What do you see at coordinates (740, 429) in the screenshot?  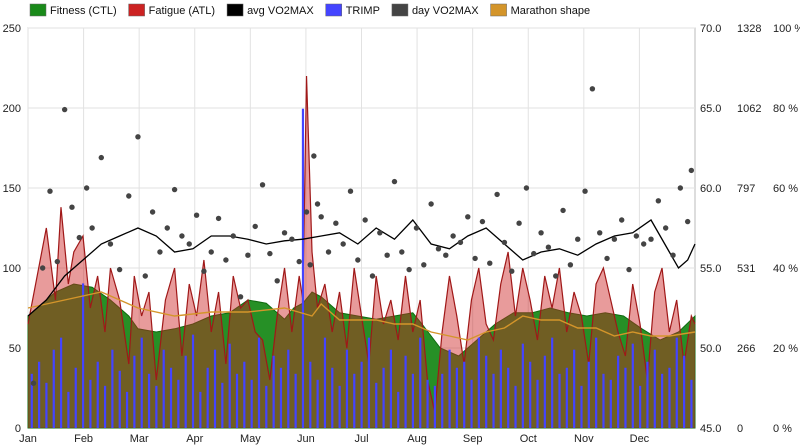 I see `trimp-axis-tick-label: 0` at bounding box center [740, 429].